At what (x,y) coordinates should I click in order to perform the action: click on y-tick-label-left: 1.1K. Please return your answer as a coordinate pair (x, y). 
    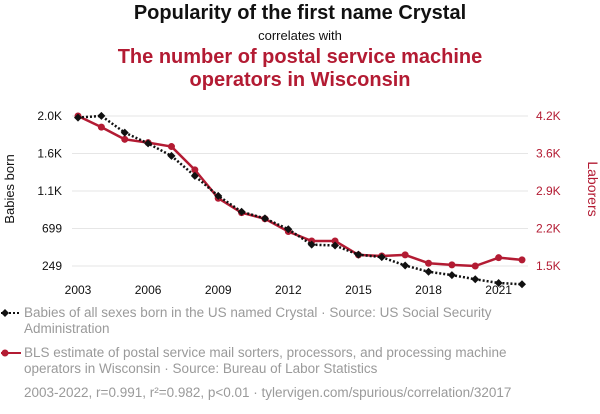
    Looking at the image, I should click on (49, 191).